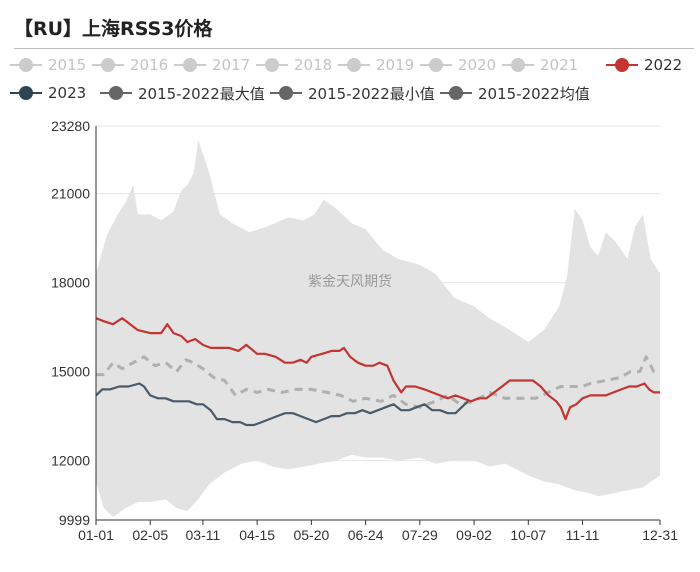 The width and height of the screenshot is (700, 572). I want to click on series-line-2023, so click(282, 404).